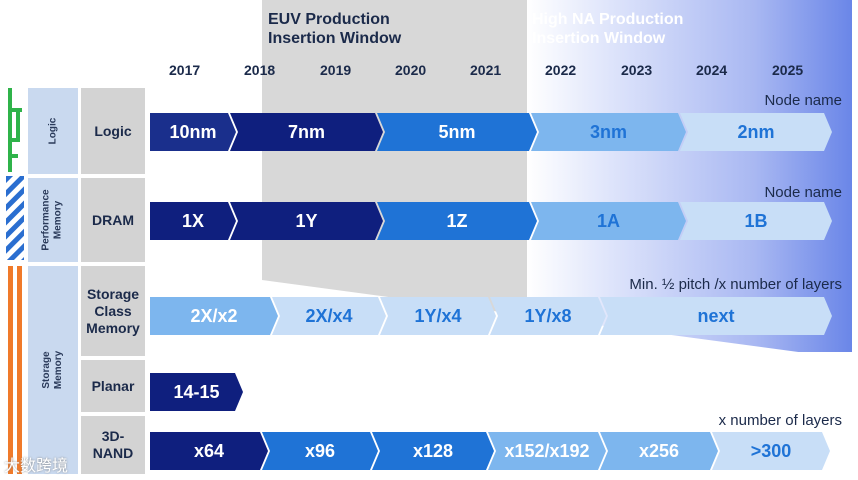 The image size is (858, 480). I want to click on planar-chevron-shape, so click(196, 392).